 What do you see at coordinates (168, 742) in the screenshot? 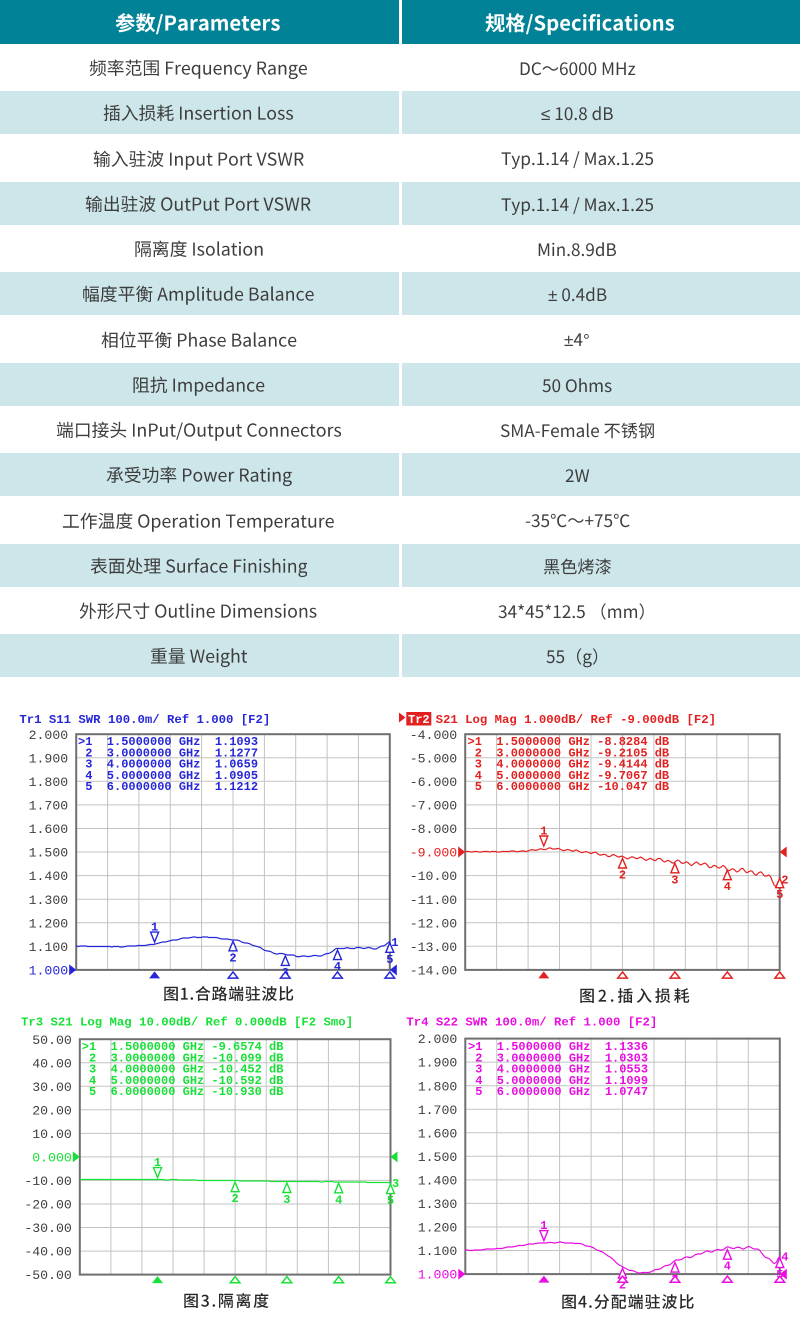
I see `svg-text: >1 1.5000000 GHz 1.1093` at bounding box center [168, 742].